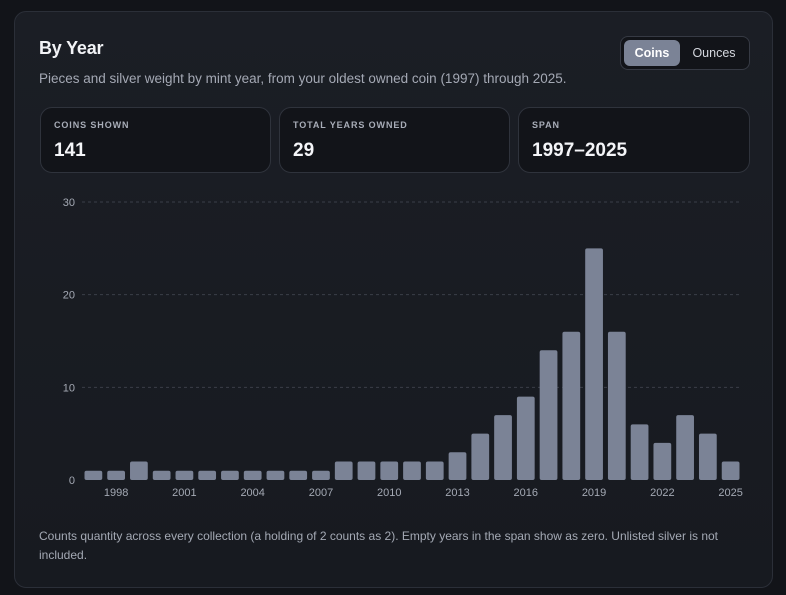 The height and width of the screenshot is (595, 786). Describe the element at coordinates (634, 140) in the screenshot. I see `stat-span: SPAN 1997–2025` at that location.